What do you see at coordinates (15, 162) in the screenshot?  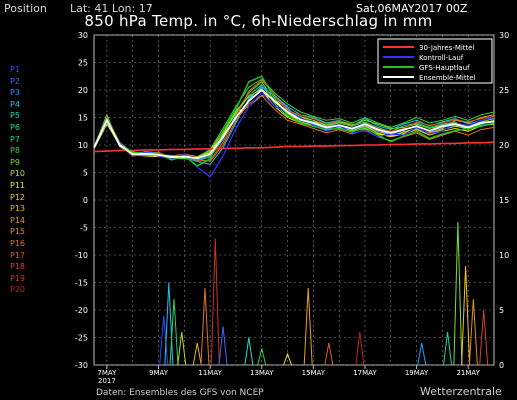 I see `member-label: P9` at bounding box center [15, 162].